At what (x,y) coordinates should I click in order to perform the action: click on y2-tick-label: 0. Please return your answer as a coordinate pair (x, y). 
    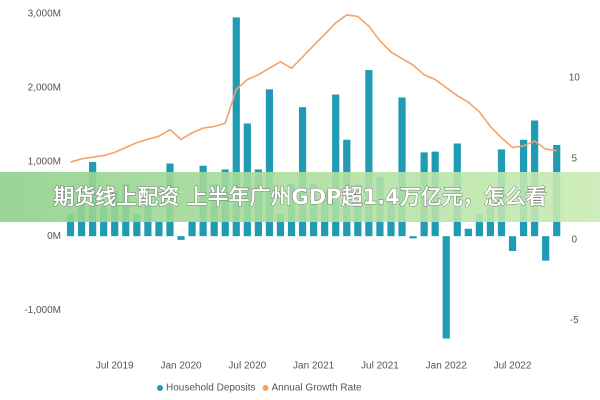
    Looking at the image, I should click on (574, 239).